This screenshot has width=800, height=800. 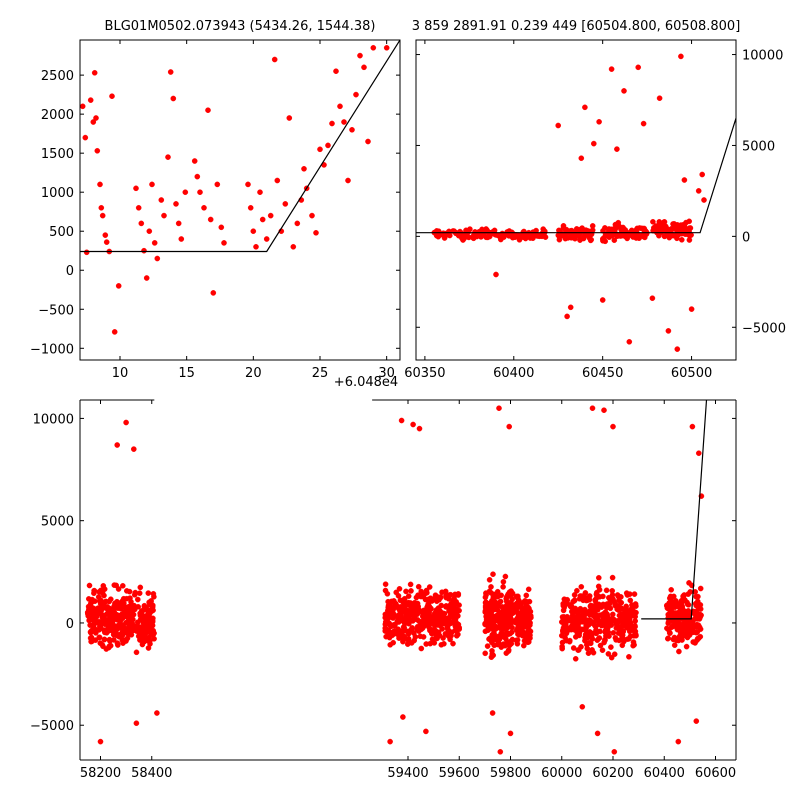 What do you see at coordinates (366, 382) in the screenshot?
I see `x-offset-label: +6.048e4` at bounding box center [366, 382].